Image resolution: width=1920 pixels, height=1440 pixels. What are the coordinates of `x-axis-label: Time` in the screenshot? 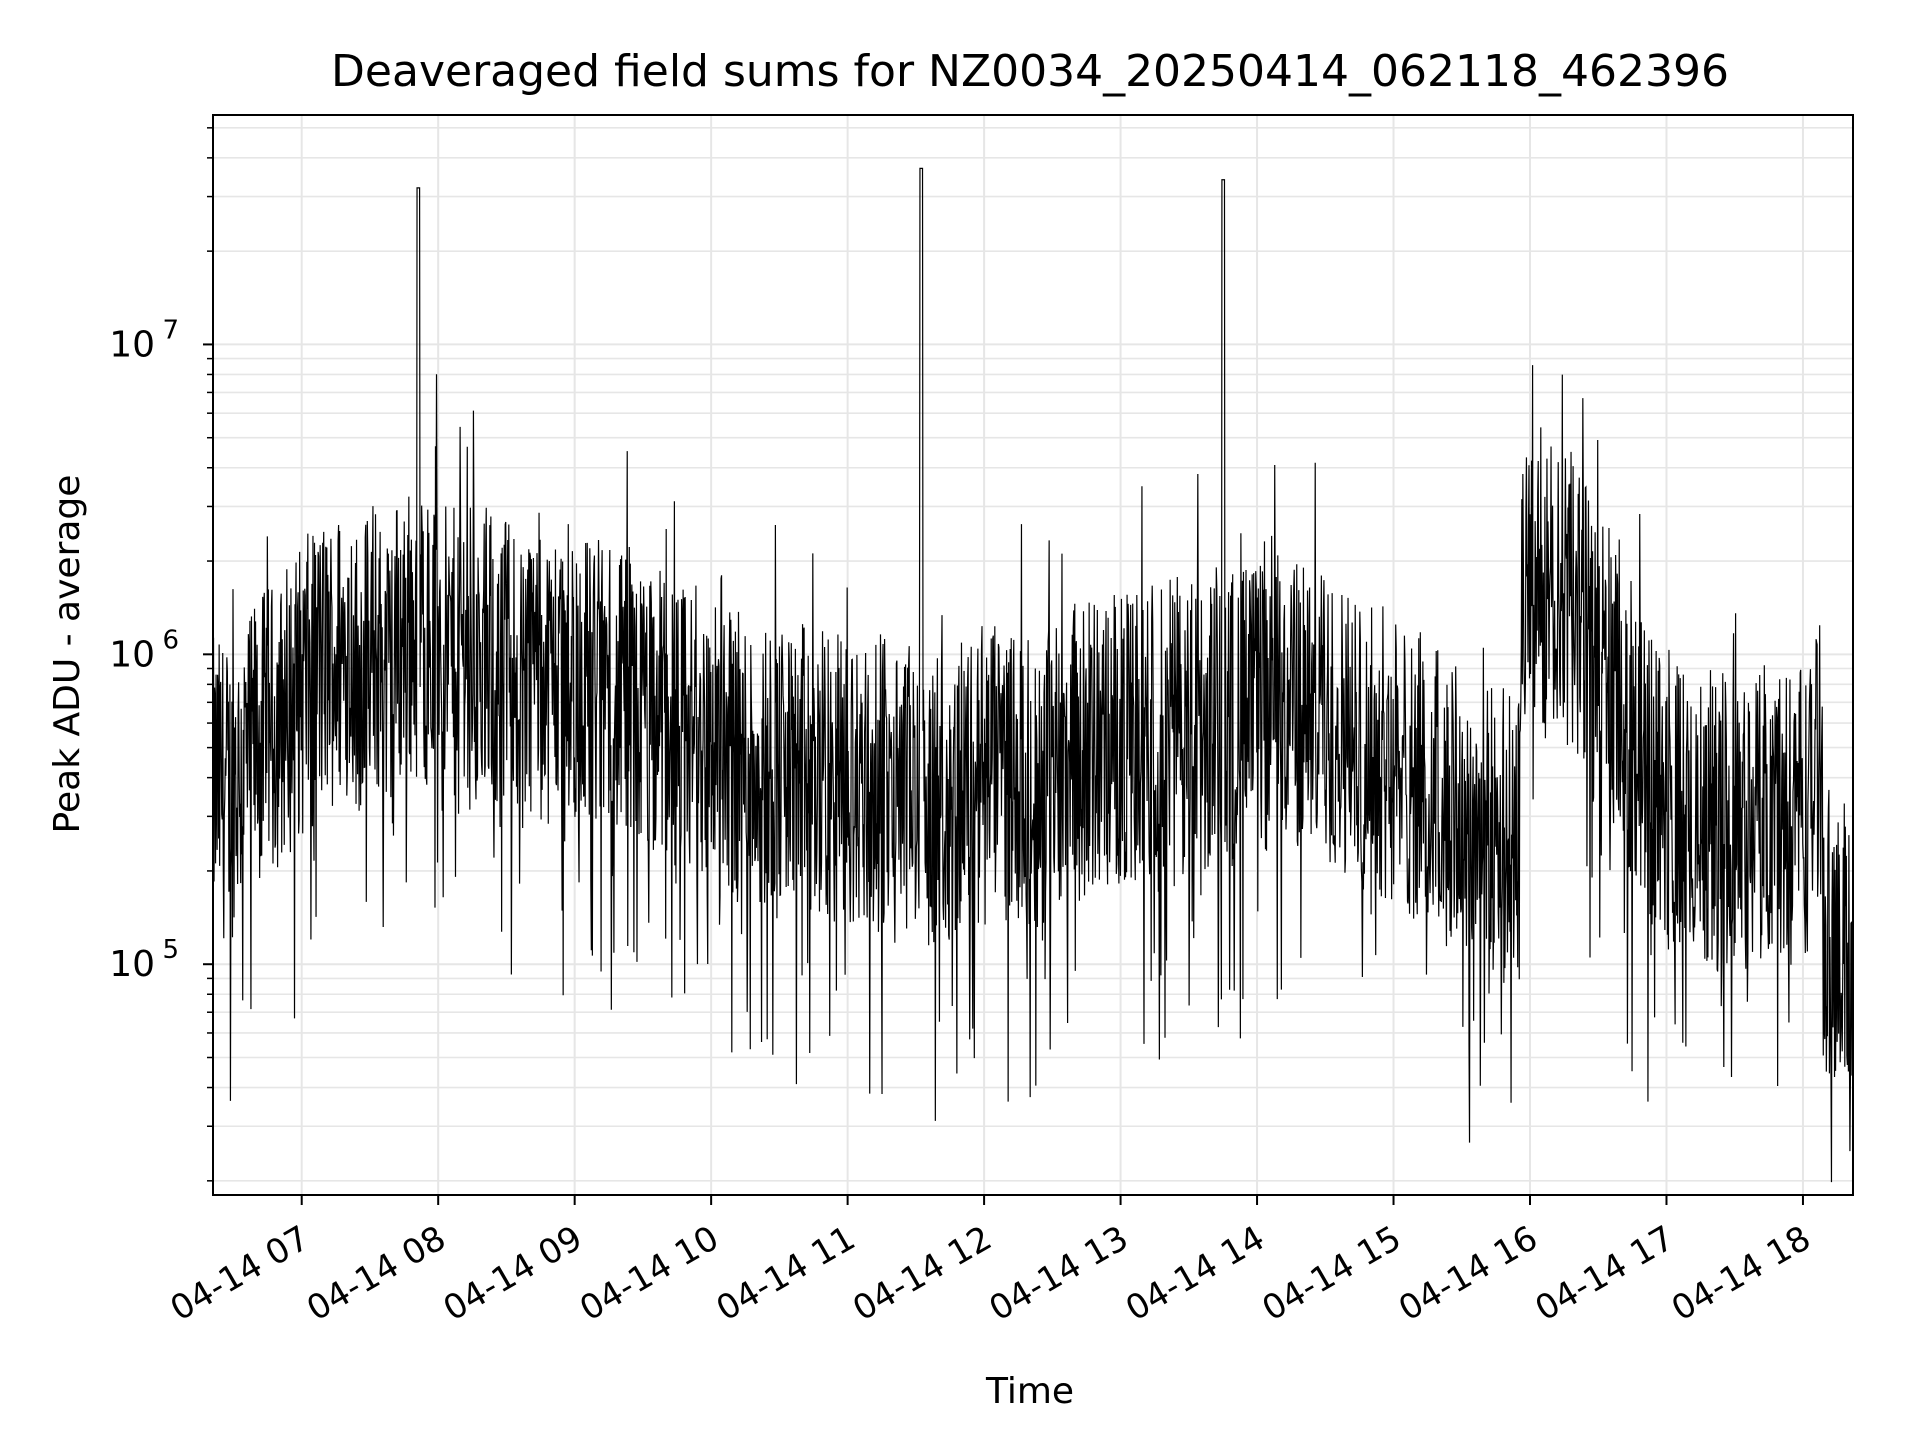 It's located at (1029, 1391).